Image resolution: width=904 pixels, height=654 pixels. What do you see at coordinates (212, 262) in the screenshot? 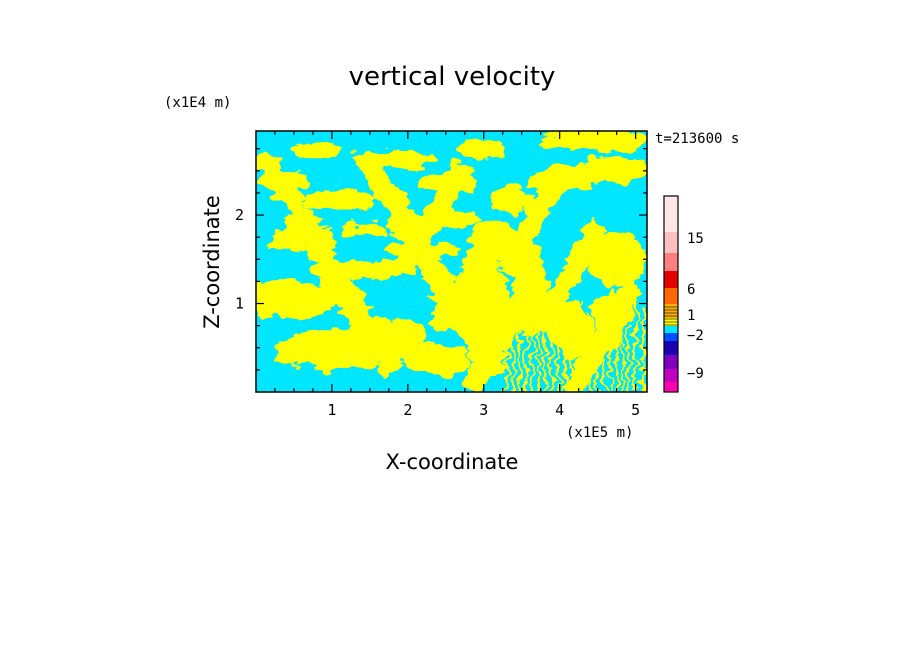
I see `y-axis-label: Z-coordinate` at bounding box center [212, 262].